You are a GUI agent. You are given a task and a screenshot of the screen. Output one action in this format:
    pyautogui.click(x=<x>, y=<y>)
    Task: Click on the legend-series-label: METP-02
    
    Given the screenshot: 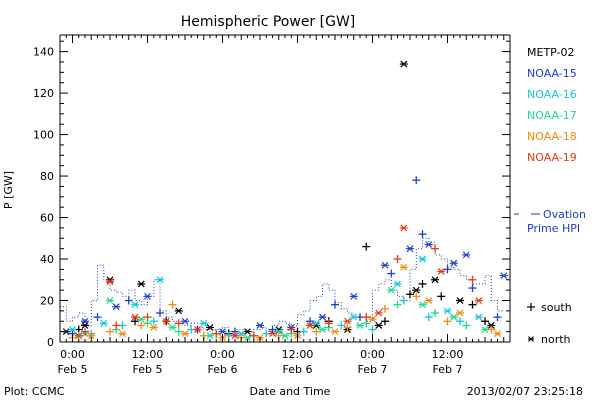 What is the action you would take?
    pyautogui.click(x=551, y=52)
    